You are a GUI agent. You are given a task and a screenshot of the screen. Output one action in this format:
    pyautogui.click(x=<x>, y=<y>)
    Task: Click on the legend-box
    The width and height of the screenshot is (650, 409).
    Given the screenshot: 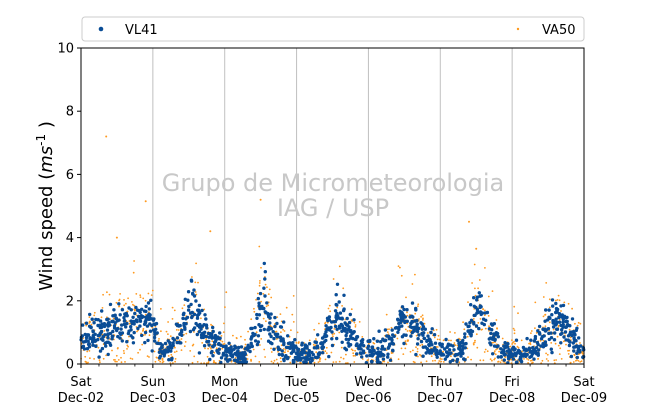 What is the action you would take?
    pyautogui.click(x=333, y=29)
    